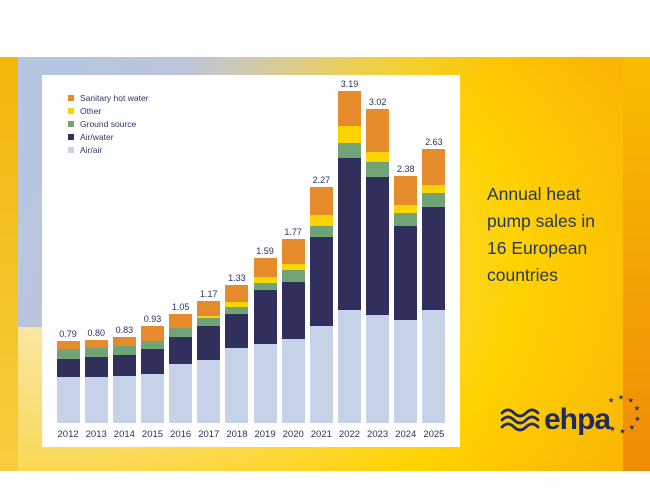 Image resolution: width=650 pixels, height=500 pixels. What do you see at coordinates (293, 232) in the screenshot?
I see `bar-value-label: 1.77` at bounding box center [293, 232].